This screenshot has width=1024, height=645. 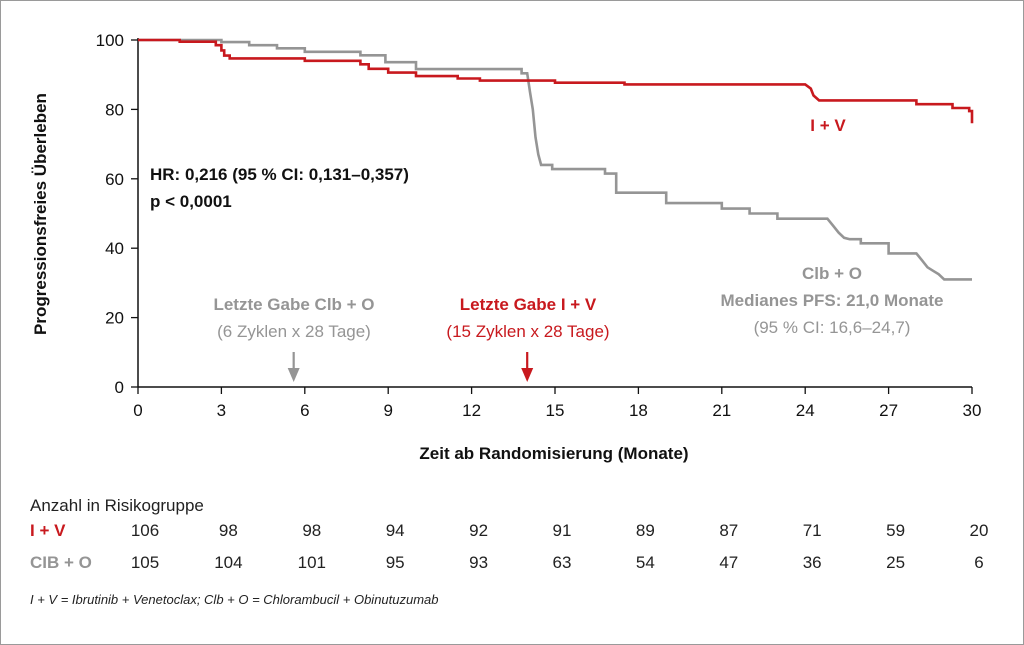 What do you see at coordinates (114, 318) in the screenshot?
I see `y-tick-label: 20` at bounding box center [114, 318].